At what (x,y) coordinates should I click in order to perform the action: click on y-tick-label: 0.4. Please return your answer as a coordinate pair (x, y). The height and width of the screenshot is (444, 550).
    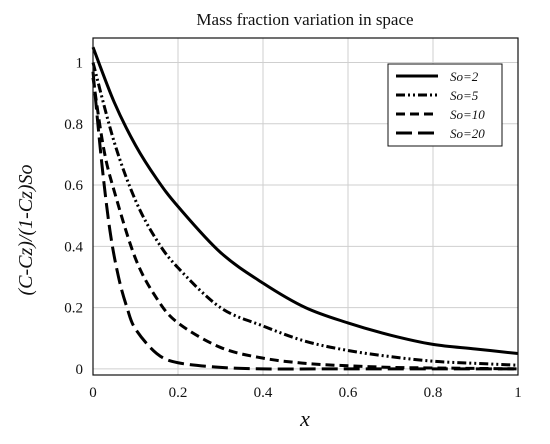
    Looking at the image, I should click on (73, 247).